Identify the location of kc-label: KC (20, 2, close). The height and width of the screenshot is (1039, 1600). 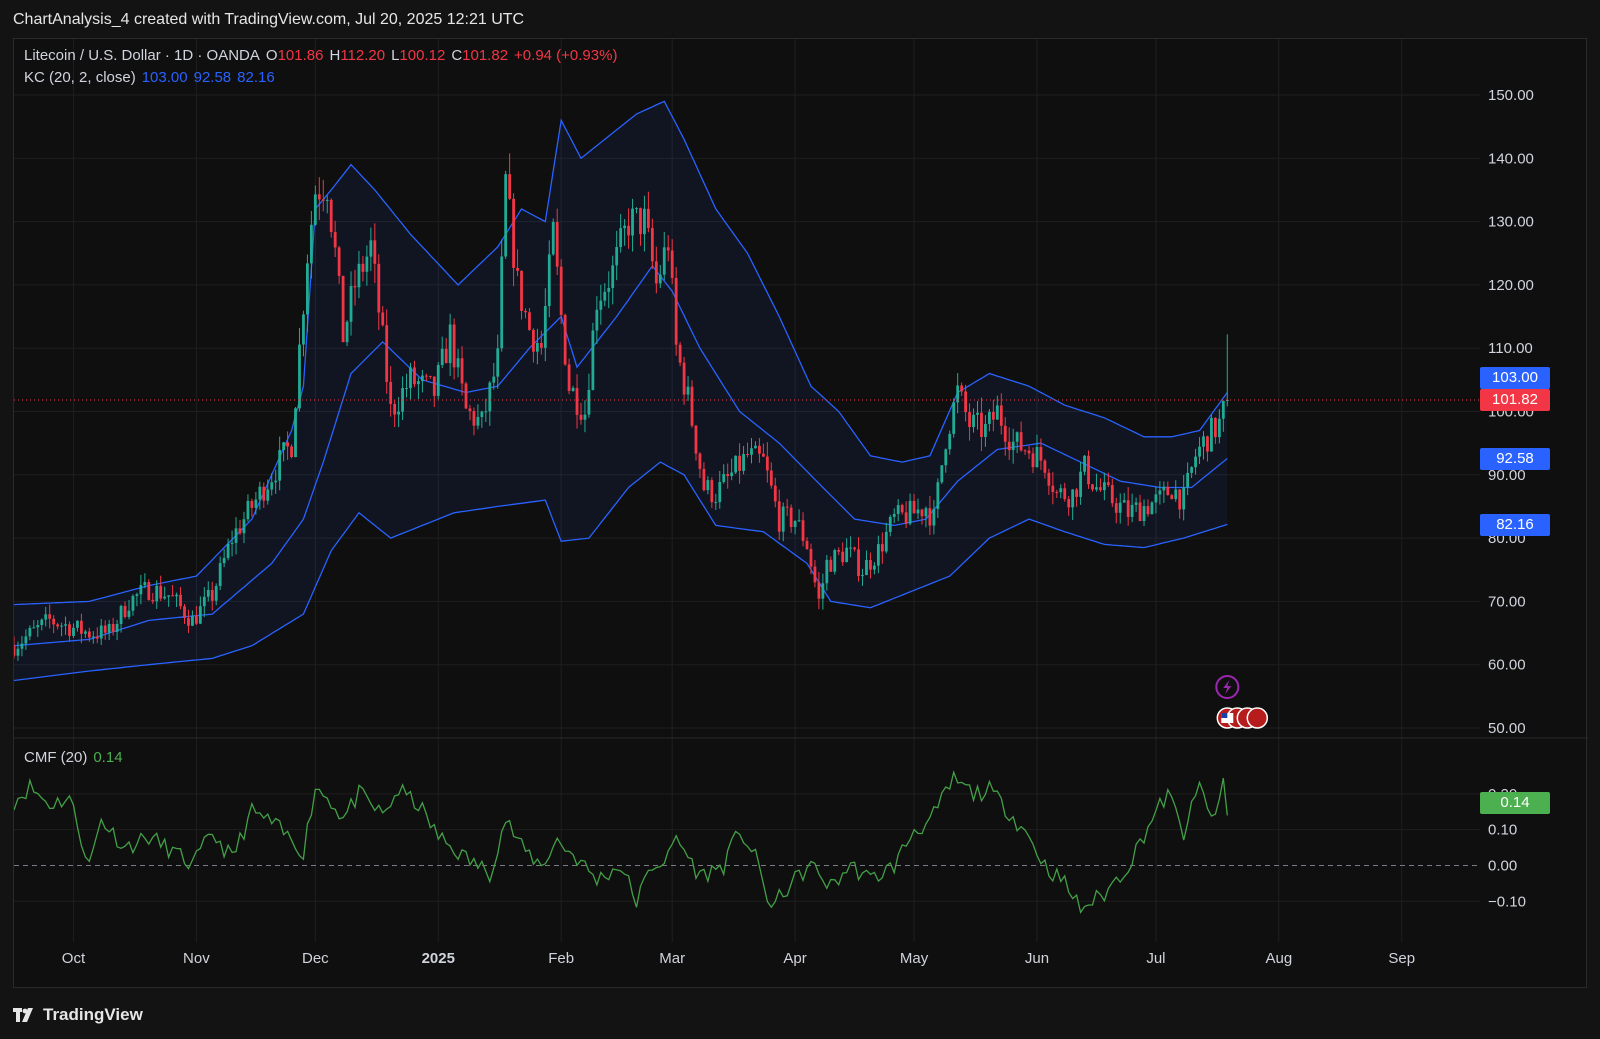
(80, 77).